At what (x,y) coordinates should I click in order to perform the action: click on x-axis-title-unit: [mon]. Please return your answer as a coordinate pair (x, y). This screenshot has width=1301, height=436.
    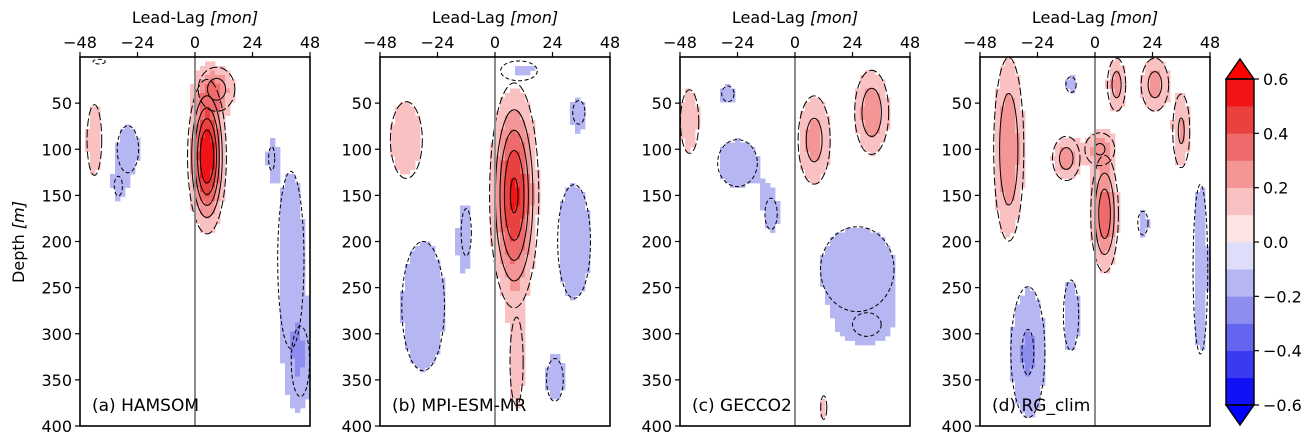
    Looking at the image, I should click on (534, 17).